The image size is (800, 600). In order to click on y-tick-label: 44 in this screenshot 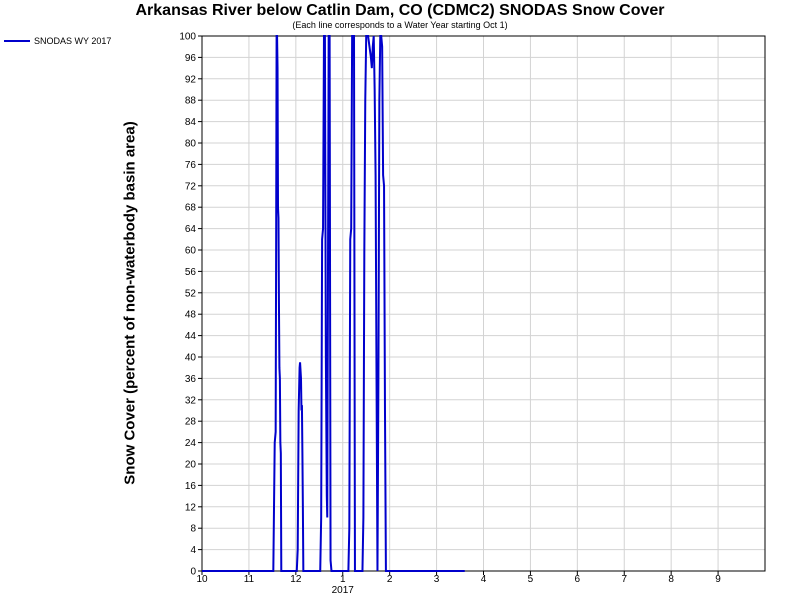, I will do `click(191, 336)`.